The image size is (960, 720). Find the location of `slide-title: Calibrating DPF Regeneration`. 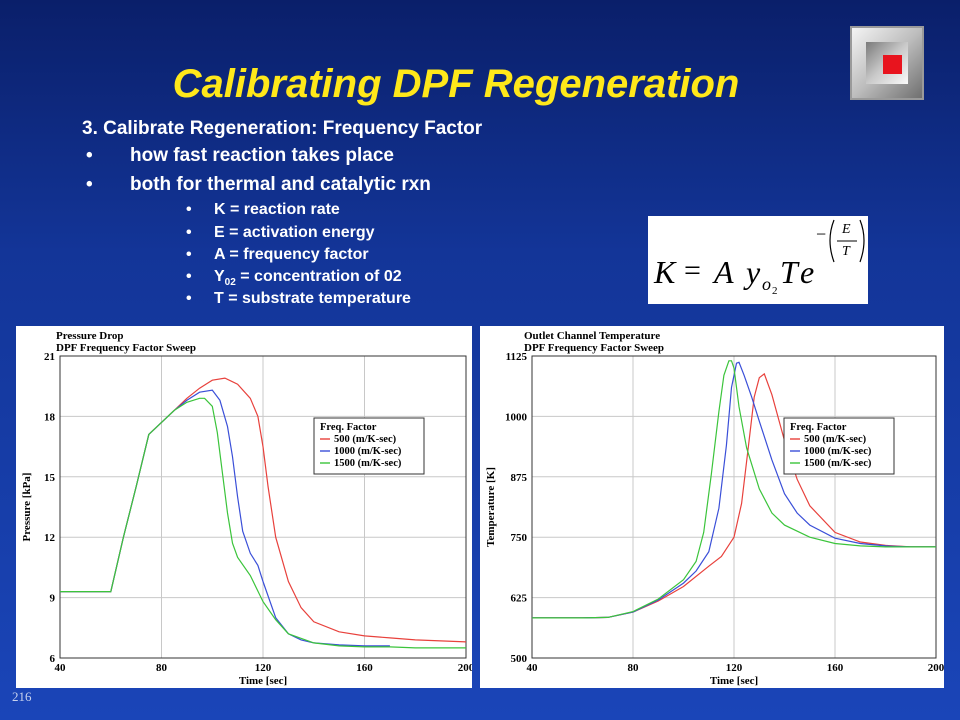

slide-title: Calibrating DPF Regeneration is located at coordinates (456, 84).